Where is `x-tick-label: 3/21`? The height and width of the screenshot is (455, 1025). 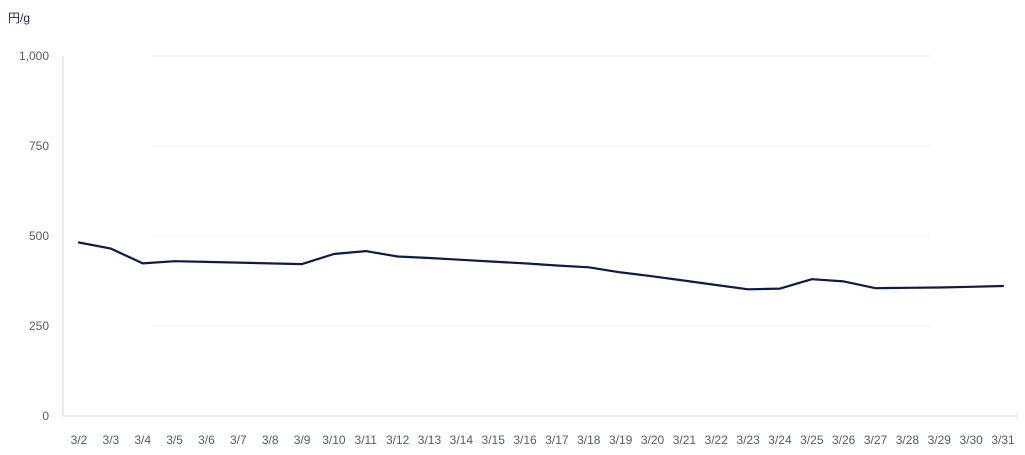
x-tick-label: 3/21 is located at coordinates (685, 440).